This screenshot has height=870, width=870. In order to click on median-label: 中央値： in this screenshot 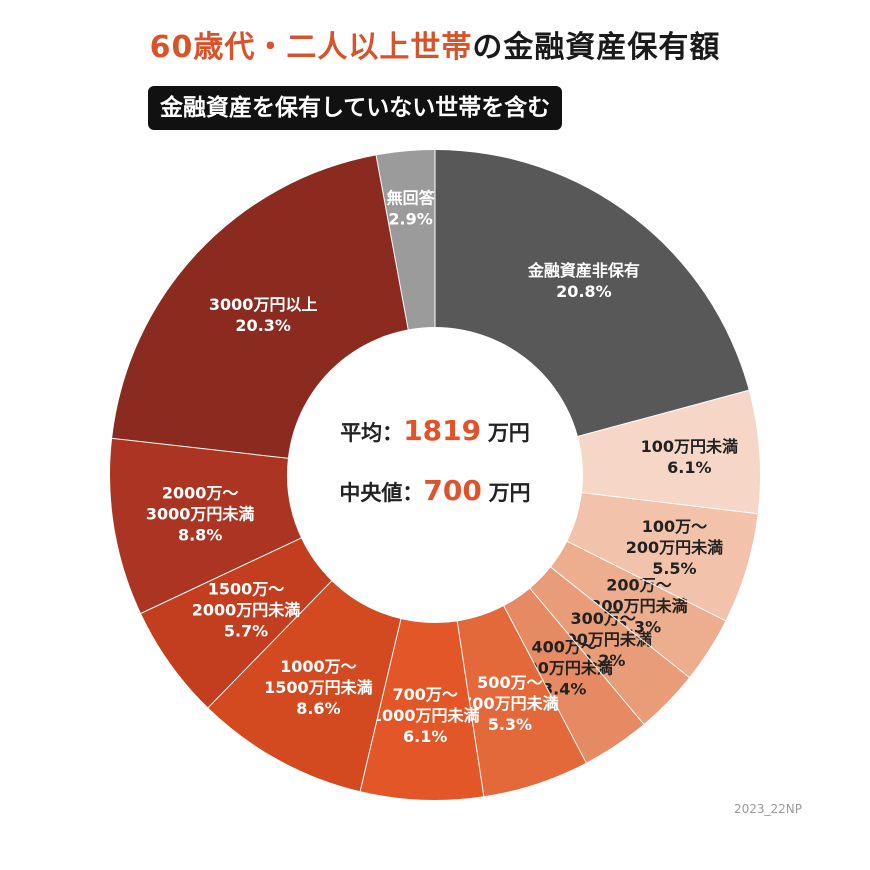, I will do `click(381, 493)`.